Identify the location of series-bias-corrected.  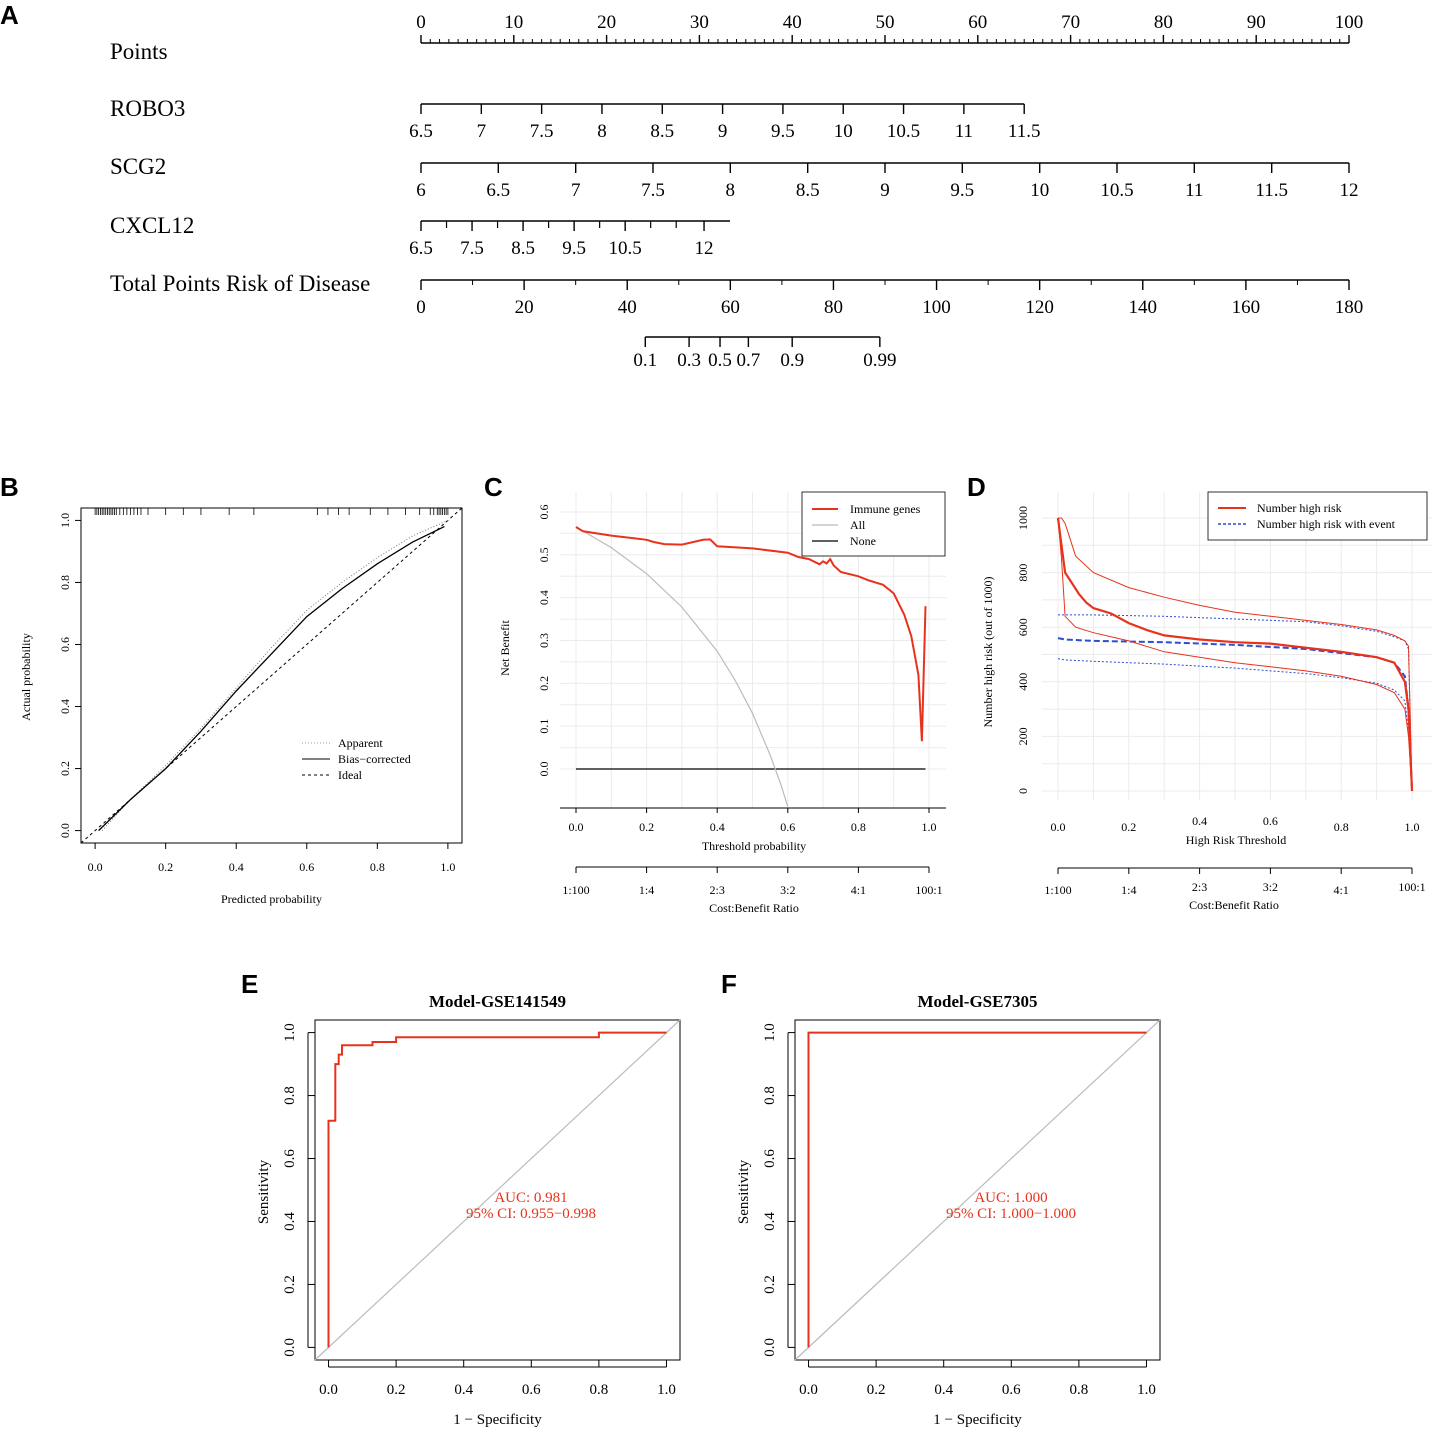
(271, 679).